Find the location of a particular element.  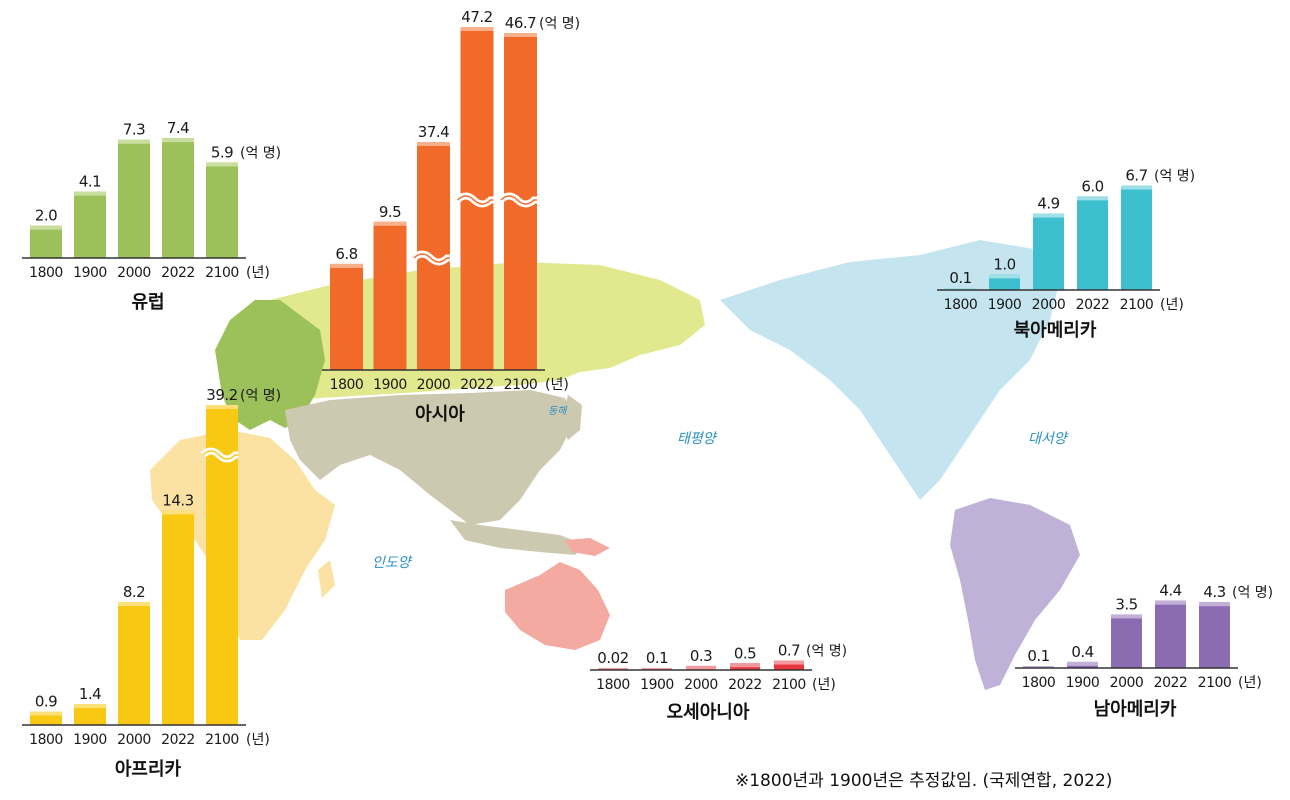

bar-cap-oceania-1900 is located at coordinates (657, 669).